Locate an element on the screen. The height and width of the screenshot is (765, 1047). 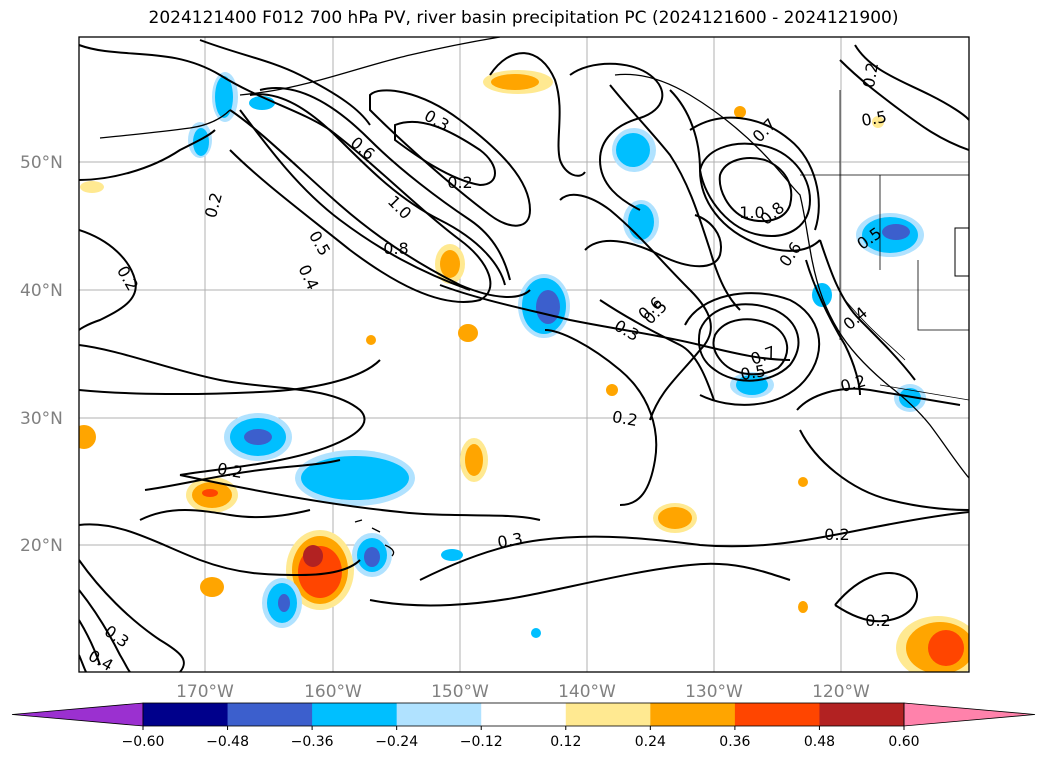
colorbar-tick-label: −0.24 is located at coordinates (396, 742).